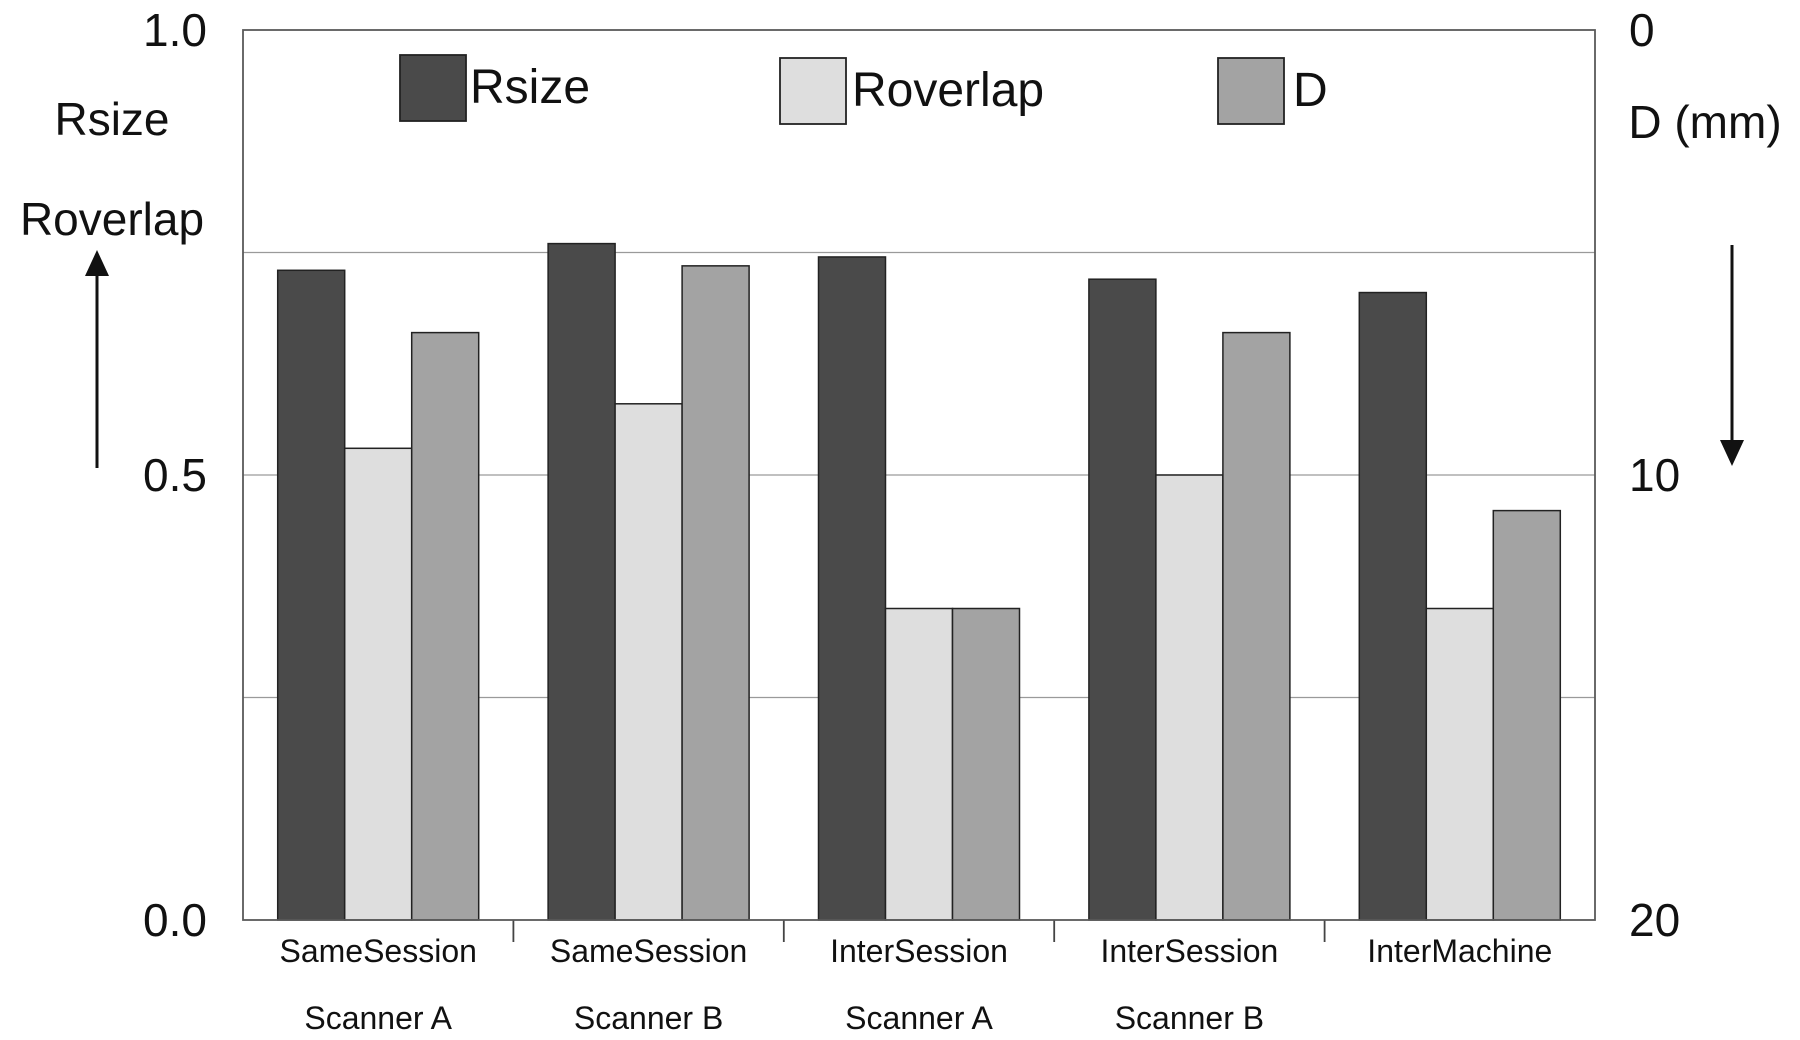 Image resolution: width=1800 pixels, height=1040 pixels. Describe the element at coordinates (1251, 91) in the screenshot. I see `legend-swatch-d` at that location.